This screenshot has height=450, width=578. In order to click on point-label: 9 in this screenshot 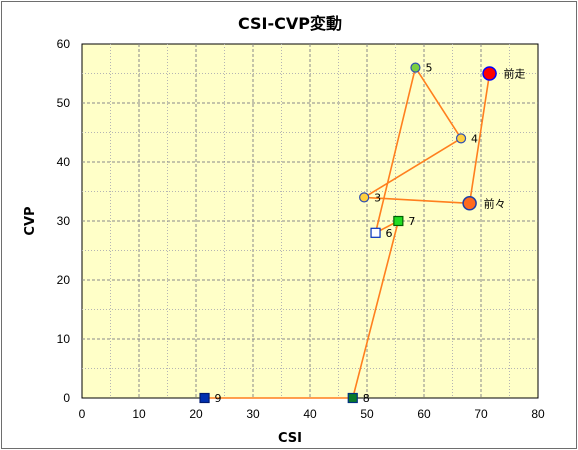, I will do `click(218, 398)`.